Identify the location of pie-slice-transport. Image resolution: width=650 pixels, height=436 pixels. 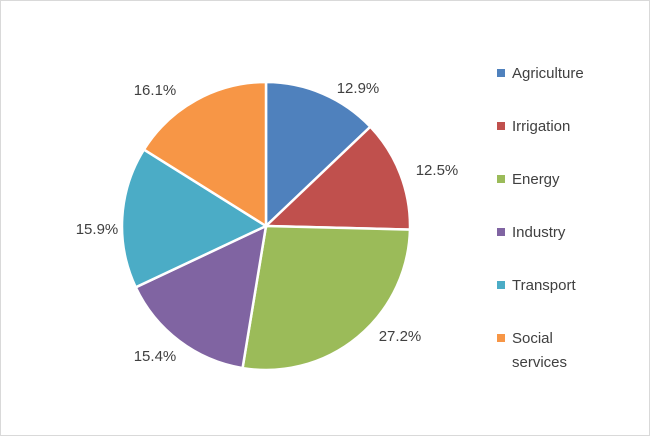
(194, 218).